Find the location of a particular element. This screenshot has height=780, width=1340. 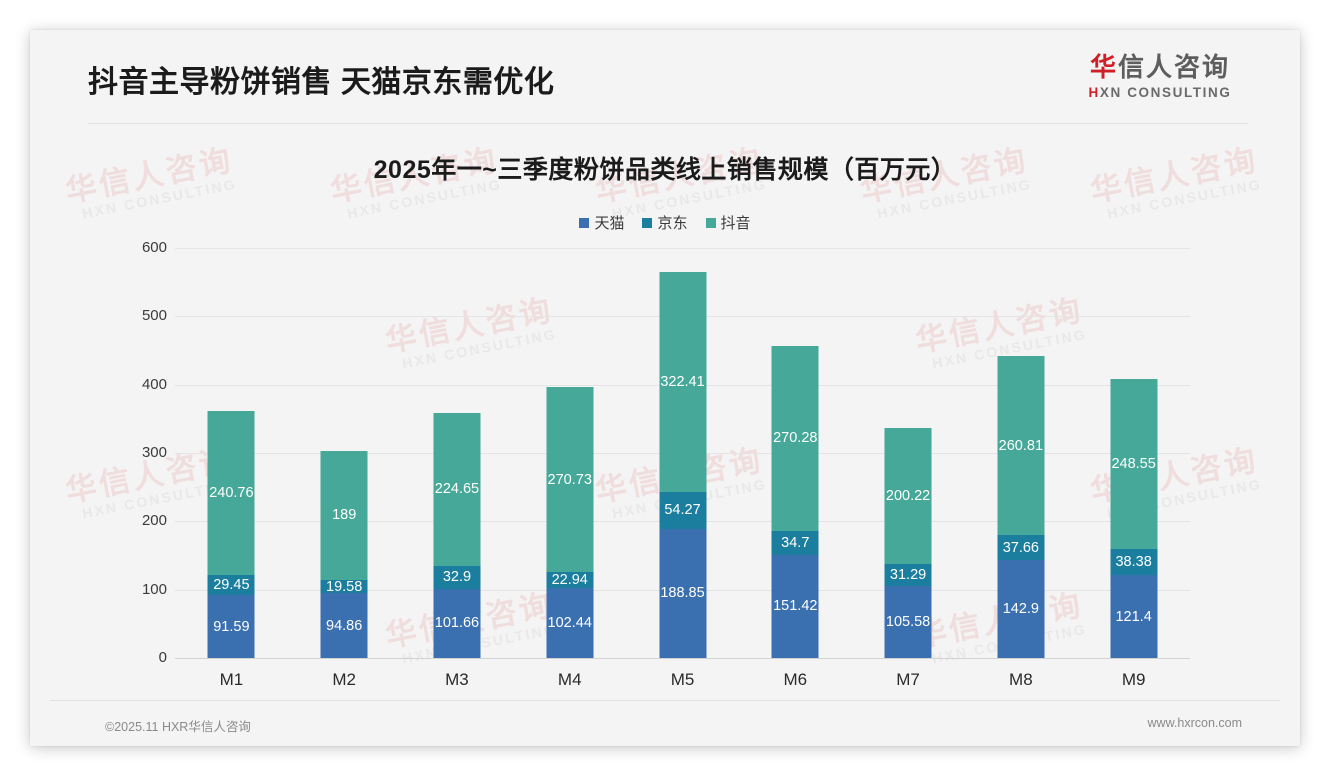

bar-value-label: 32.9 is located at coordinates (457, 577).